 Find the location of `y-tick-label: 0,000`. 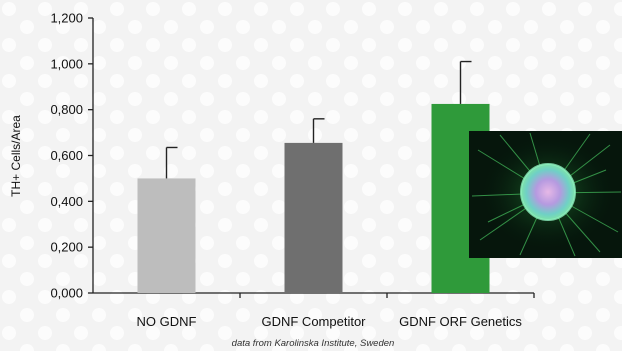

y-tick-label: 0,000 is located at coordinates (66, 293).